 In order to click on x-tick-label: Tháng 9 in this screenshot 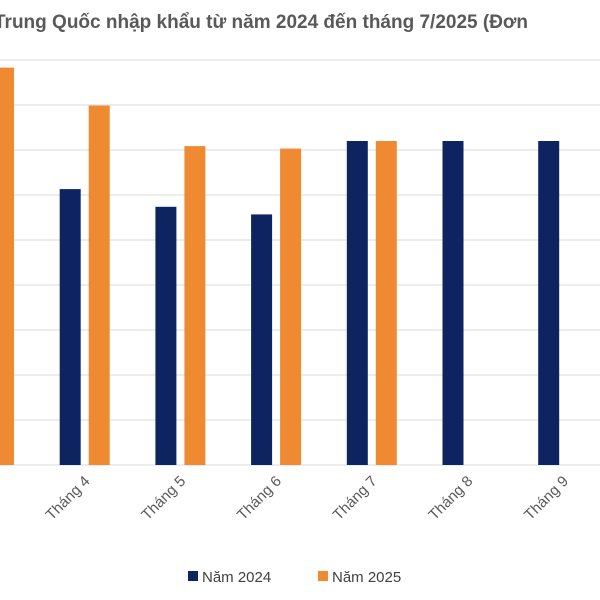, I will do `click(546, 498)`.